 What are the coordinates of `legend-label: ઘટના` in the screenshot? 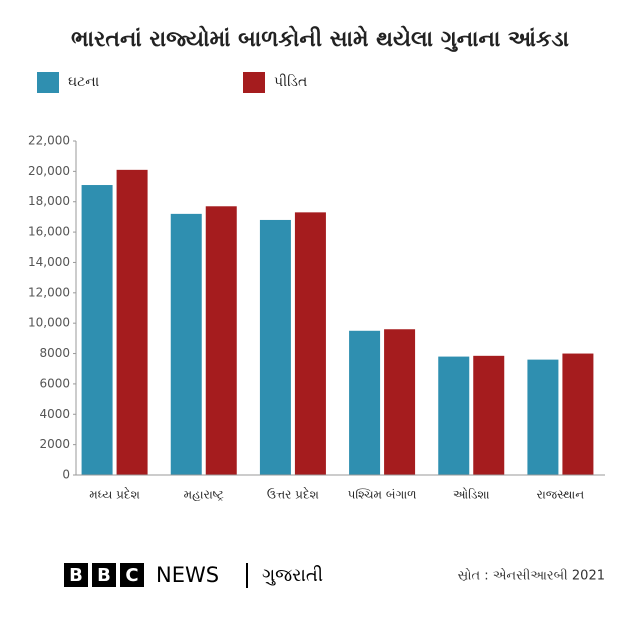 It's located at (83, 82).